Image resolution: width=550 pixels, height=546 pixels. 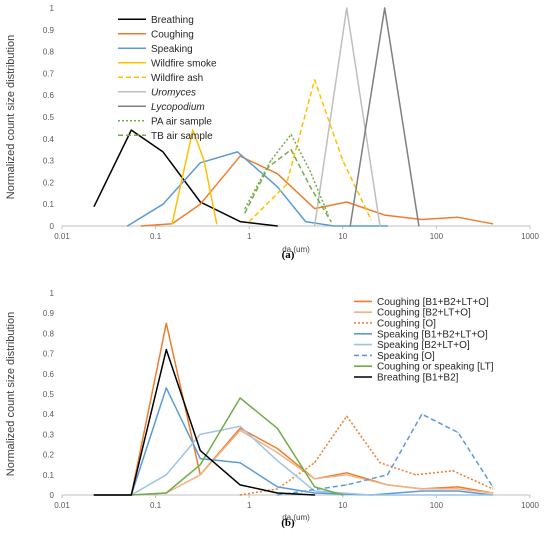 I want to click on legend-entry-label: Speaking [O], so click(x=406, y=356).